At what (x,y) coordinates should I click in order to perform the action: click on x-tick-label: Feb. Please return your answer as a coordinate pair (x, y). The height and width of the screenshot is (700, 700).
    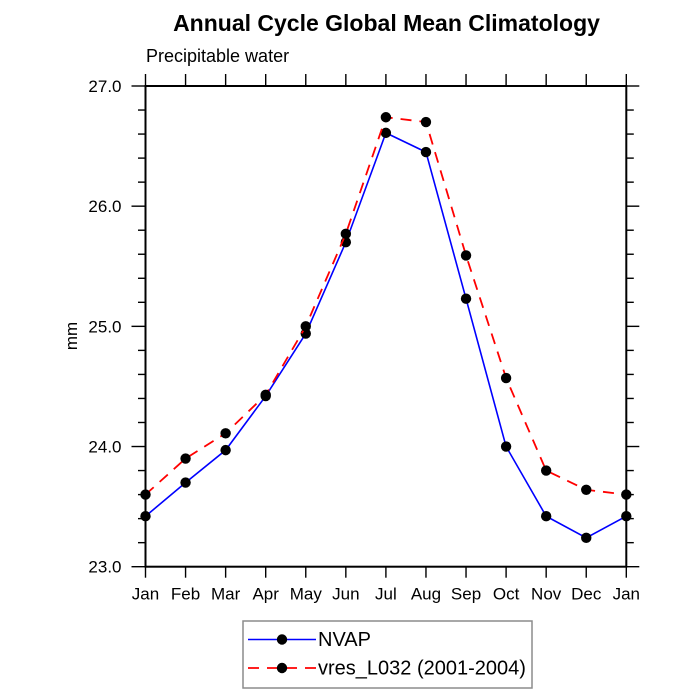
    Looking at the image, I should click on (185, 594).